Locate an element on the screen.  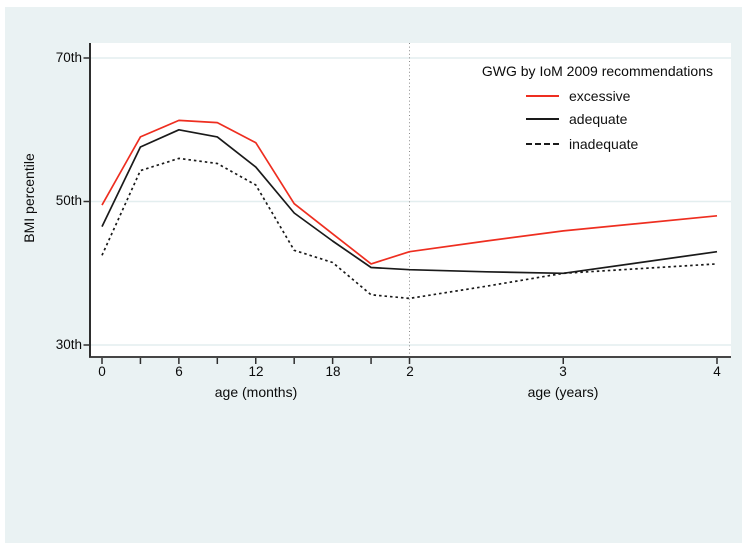
y-tick-label-30th: 30th is located at coordinates (68, 344).